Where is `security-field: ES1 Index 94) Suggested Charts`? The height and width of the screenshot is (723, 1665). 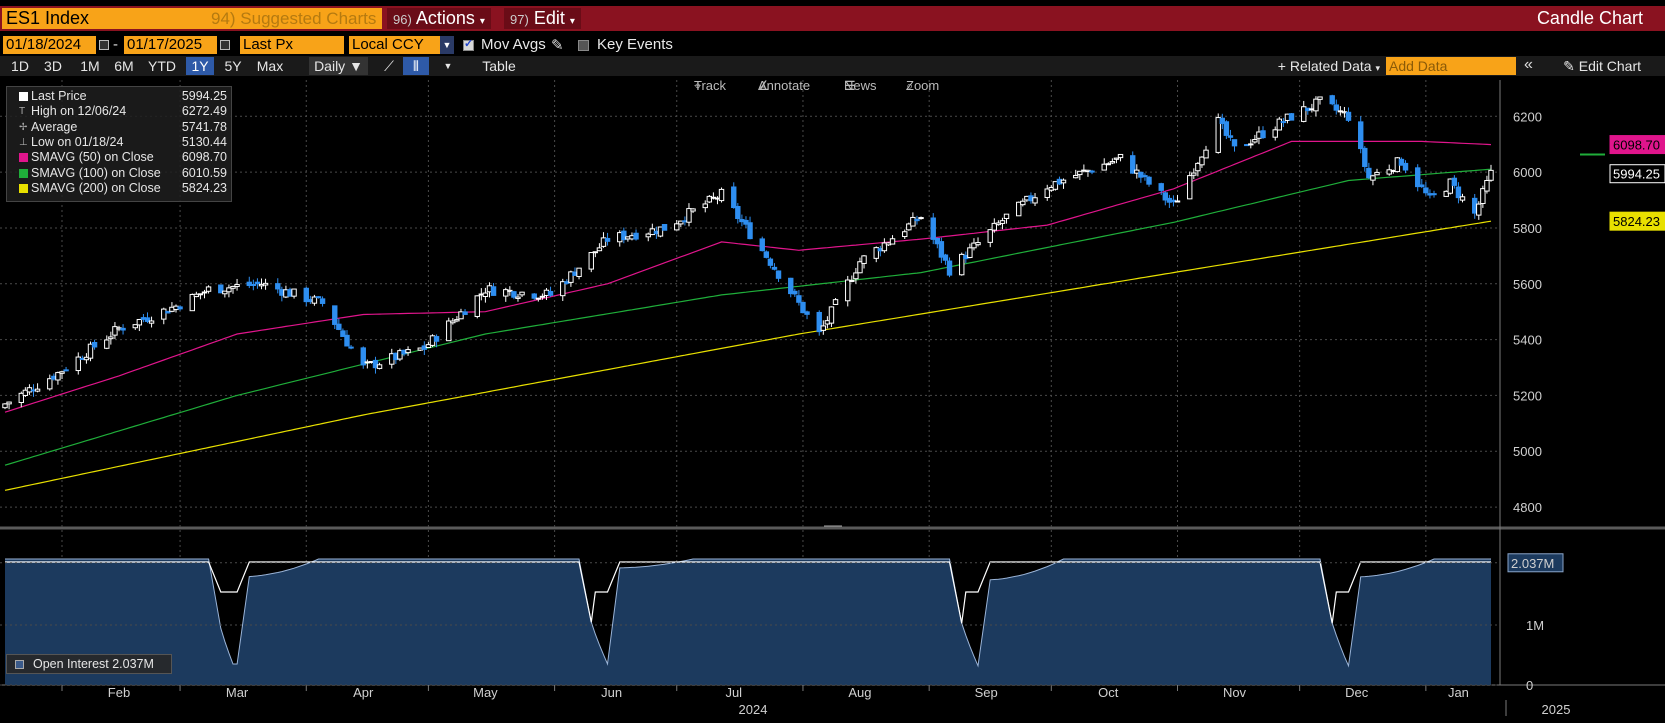 security-field: ES1 Index 94) Suggested Charts is located at coordinates (192, 18).